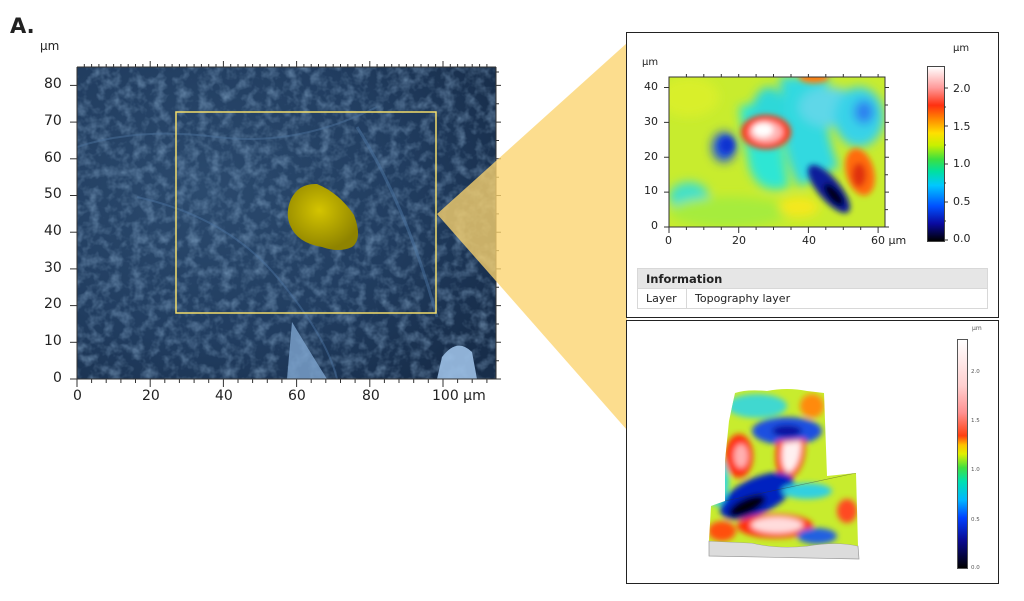 The image size is (1024, 601). I want to click on sem-x-tick: 60, so click(297, 396).